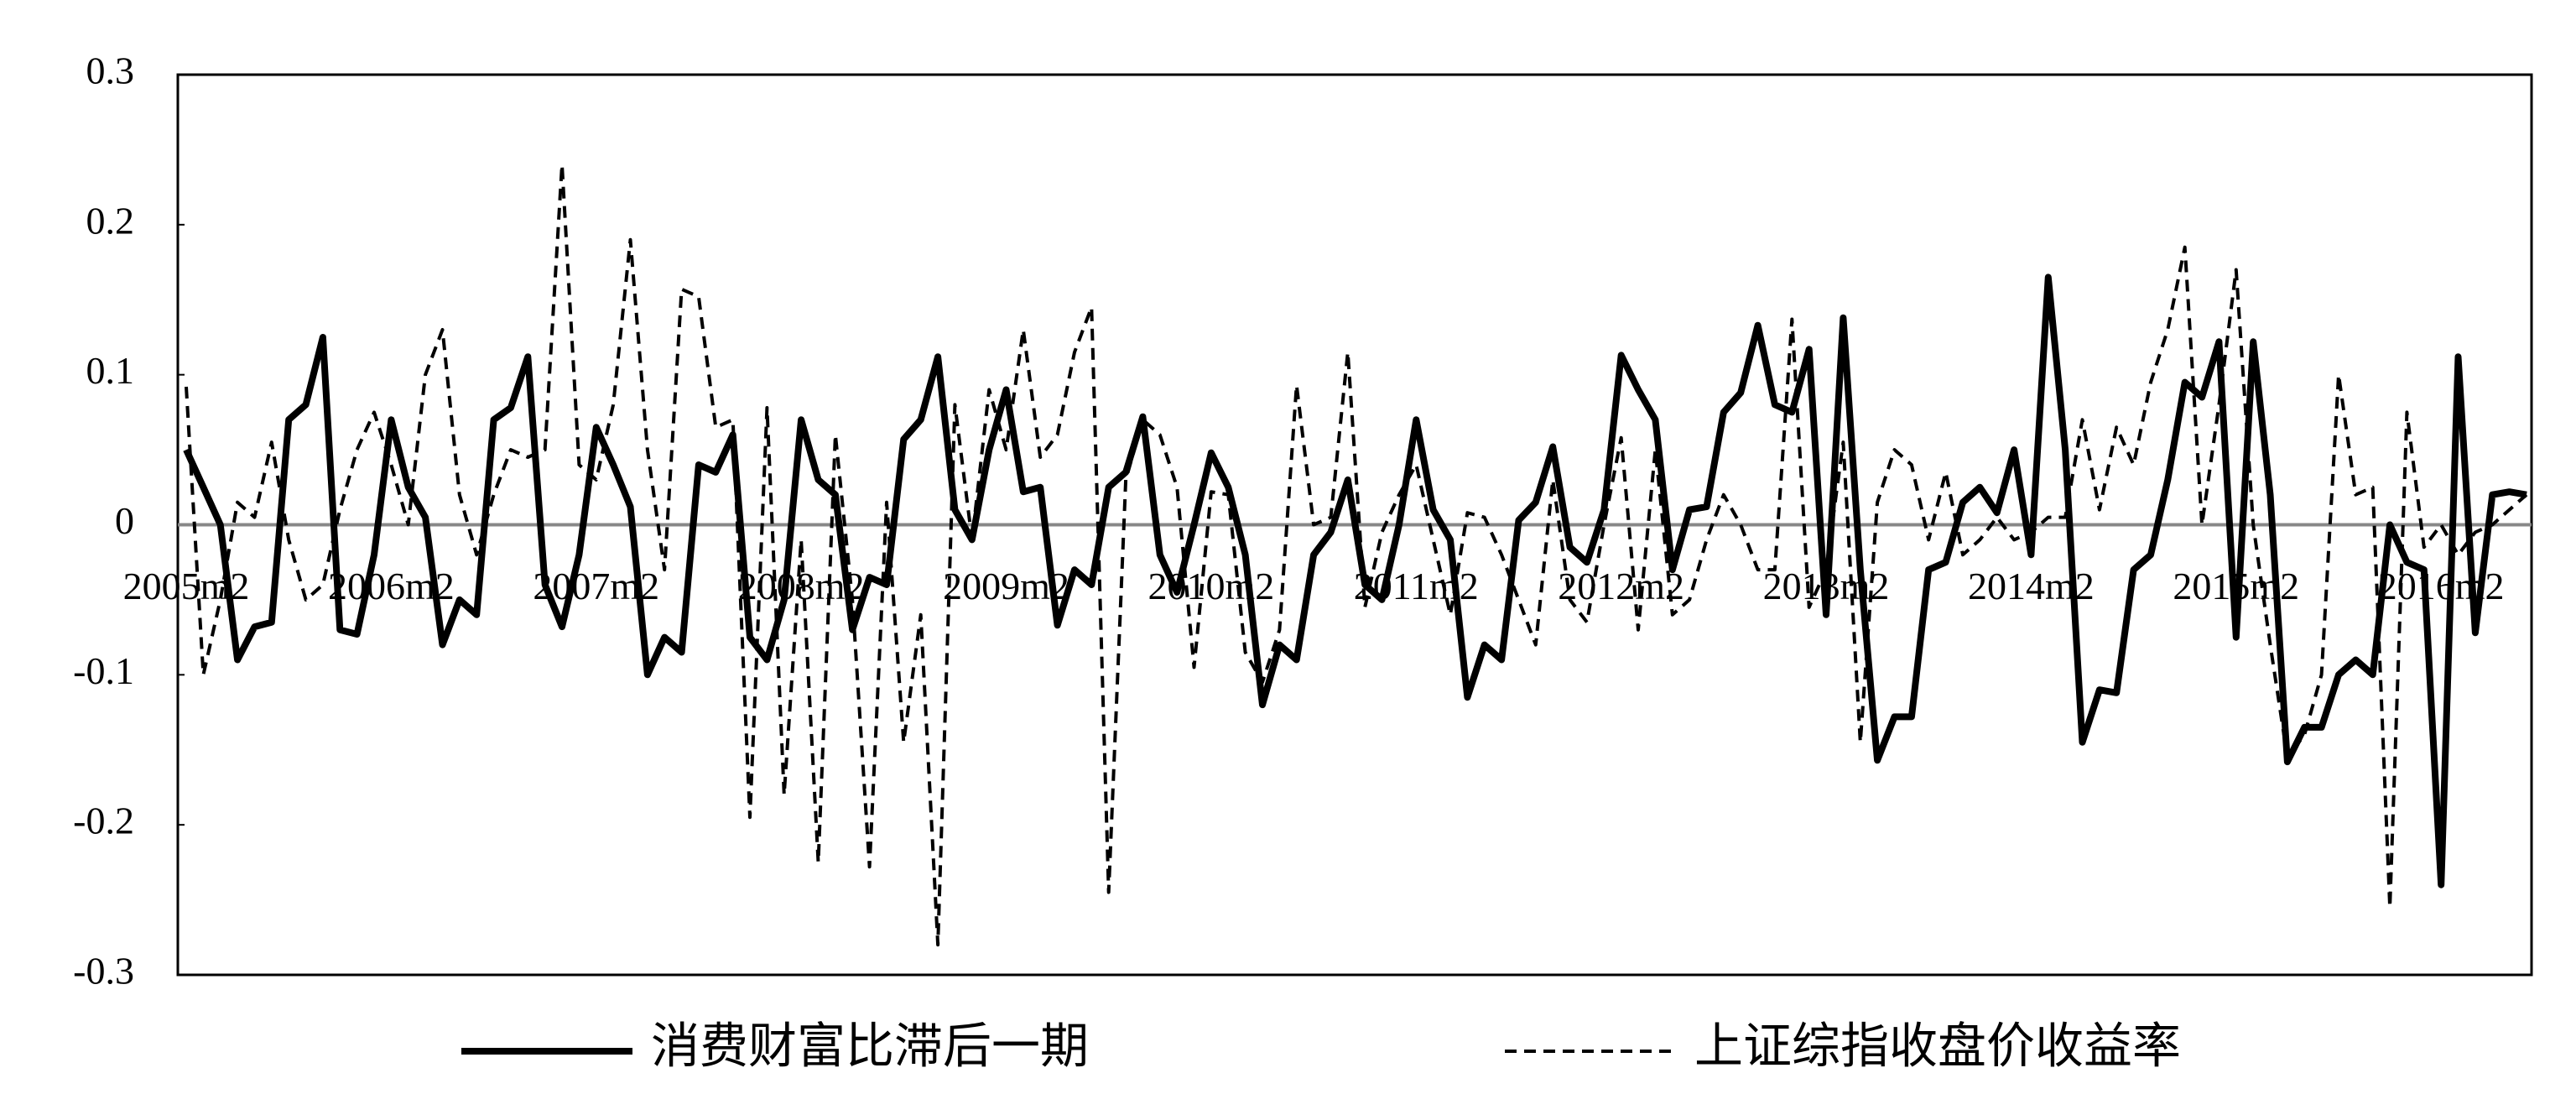 Image resolution: width=2576 pixels, height=1120 pixels. I want to click on x-tick-label: 2012m2, so click(1621, 586).